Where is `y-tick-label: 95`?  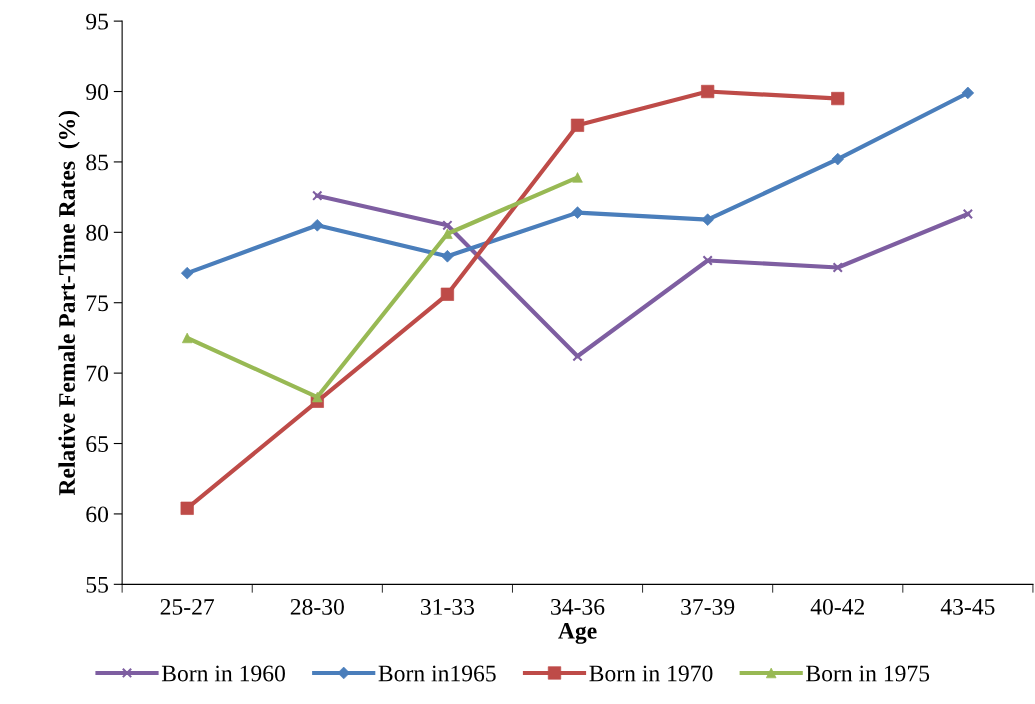
y-tick-label: 95 is located at coordinates (97, 21).